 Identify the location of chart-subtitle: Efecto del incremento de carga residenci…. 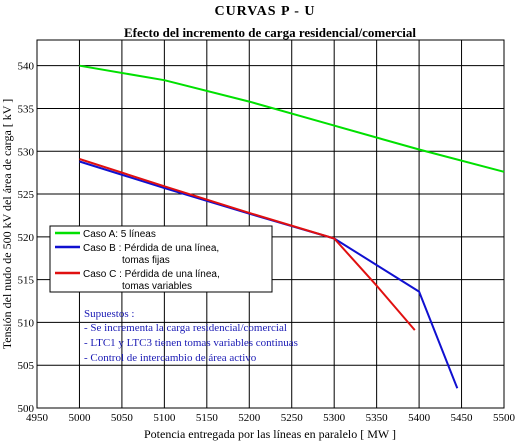
(270, 32).